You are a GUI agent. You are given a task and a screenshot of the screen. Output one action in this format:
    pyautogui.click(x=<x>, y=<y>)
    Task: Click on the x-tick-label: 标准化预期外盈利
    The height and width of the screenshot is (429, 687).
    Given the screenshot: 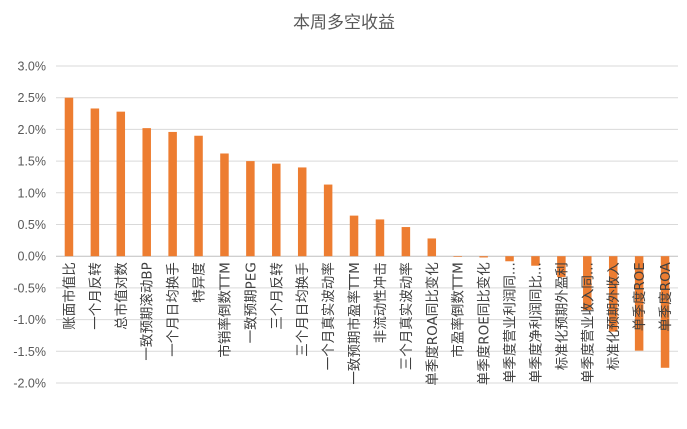 What is the action you would take?
    pyautogui.click(x=562, y=316)
    